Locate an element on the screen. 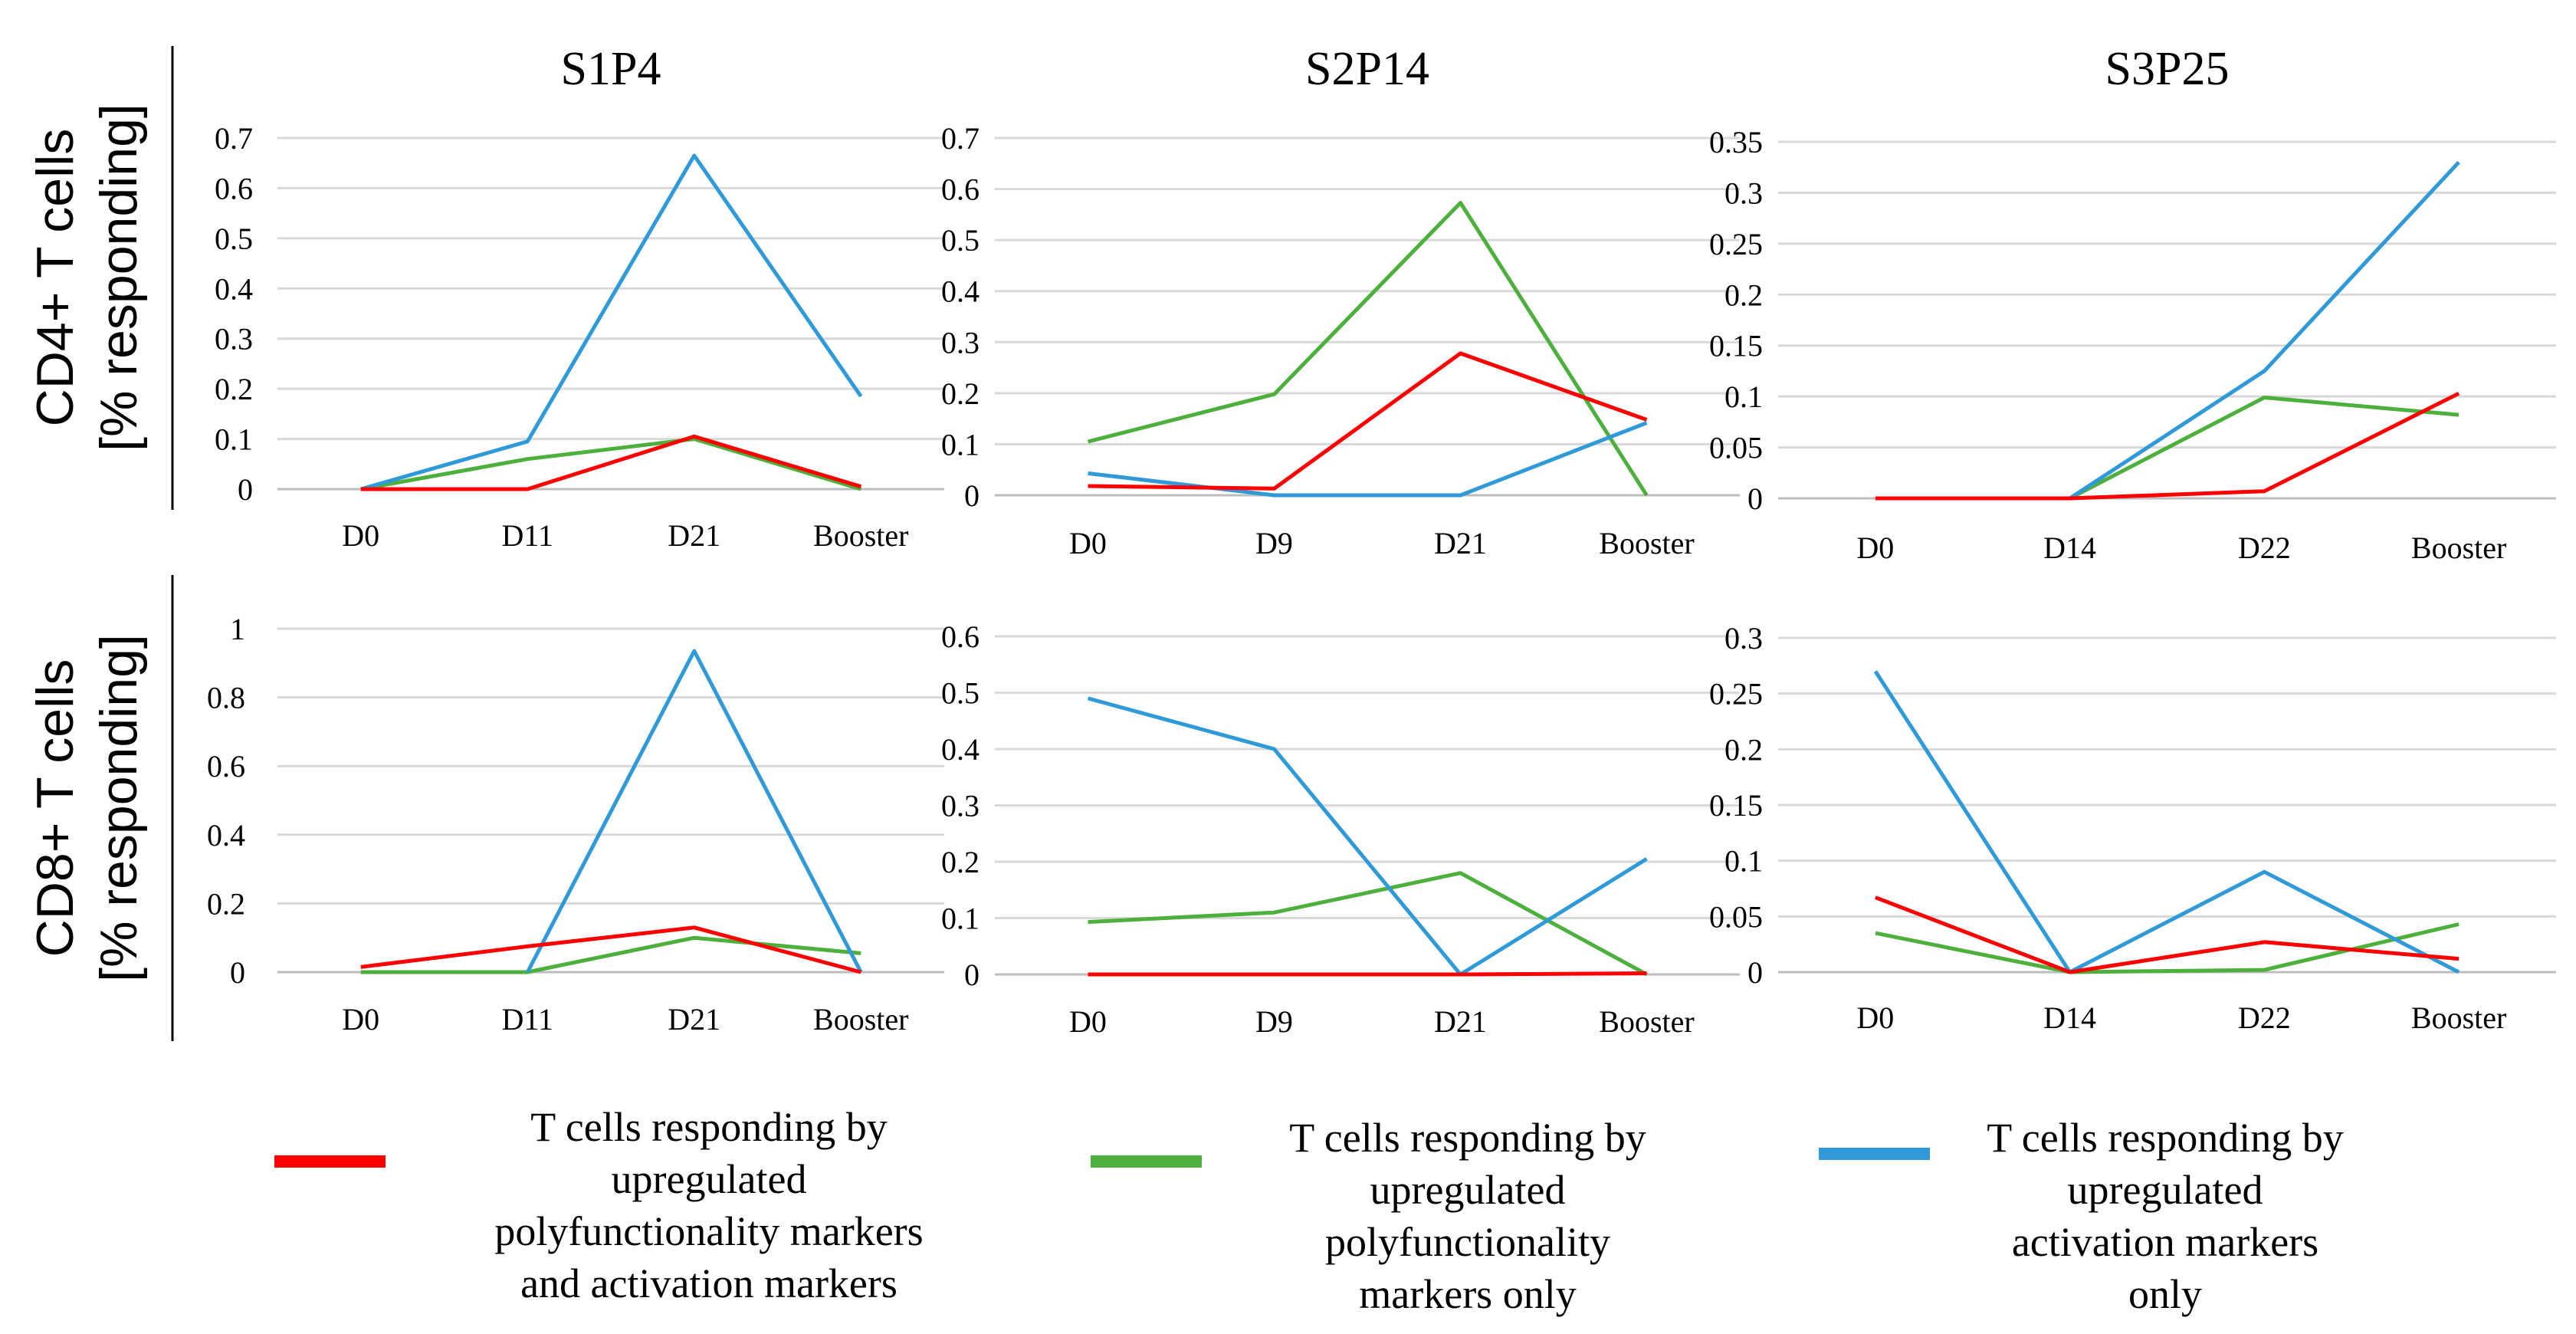 This screenshot has width=2576, height=1334. row-label-cd4-unit: [% responding] is located at coordinates (119, 278).